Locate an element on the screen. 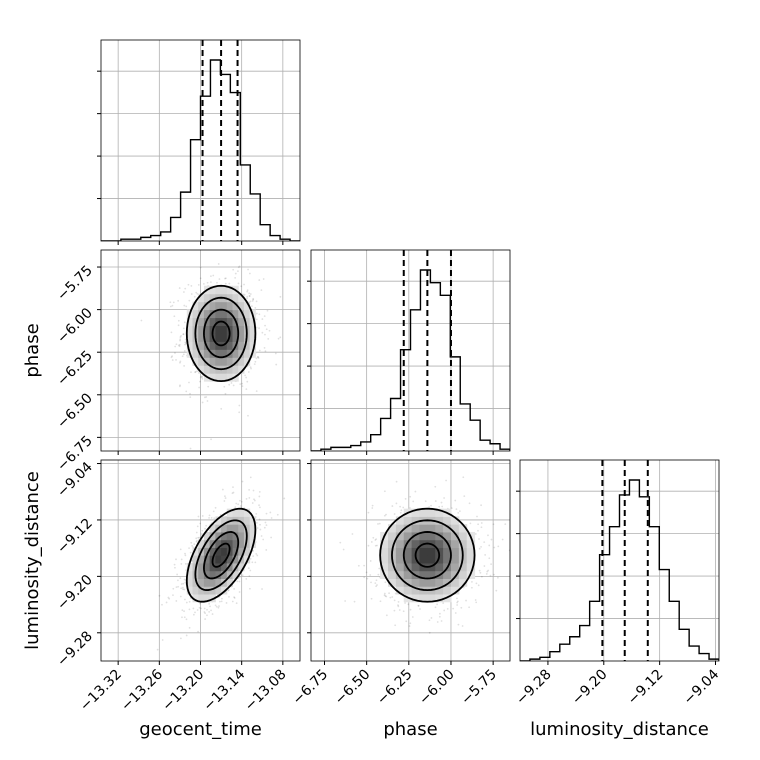 The width and height of the screenshot is (760, 760). panel-frame is located at coordinates (410, 560).